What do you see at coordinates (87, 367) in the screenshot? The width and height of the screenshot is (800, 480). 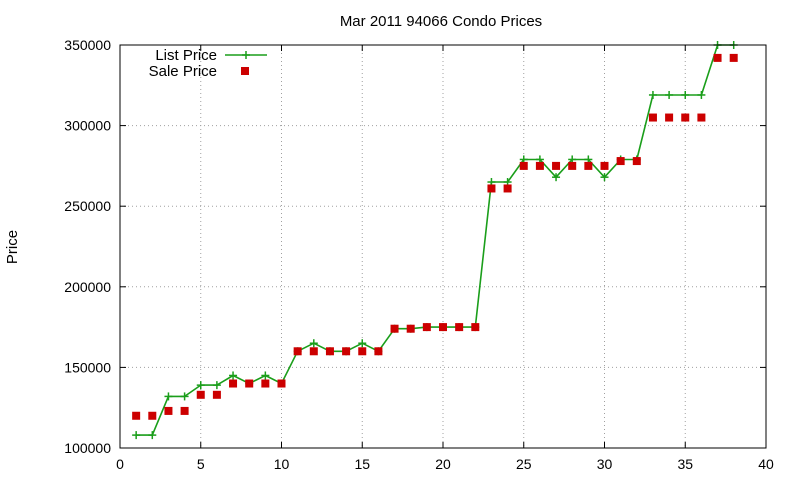 I see `y-tick-label: 150000` at bounding box center [87, 367].